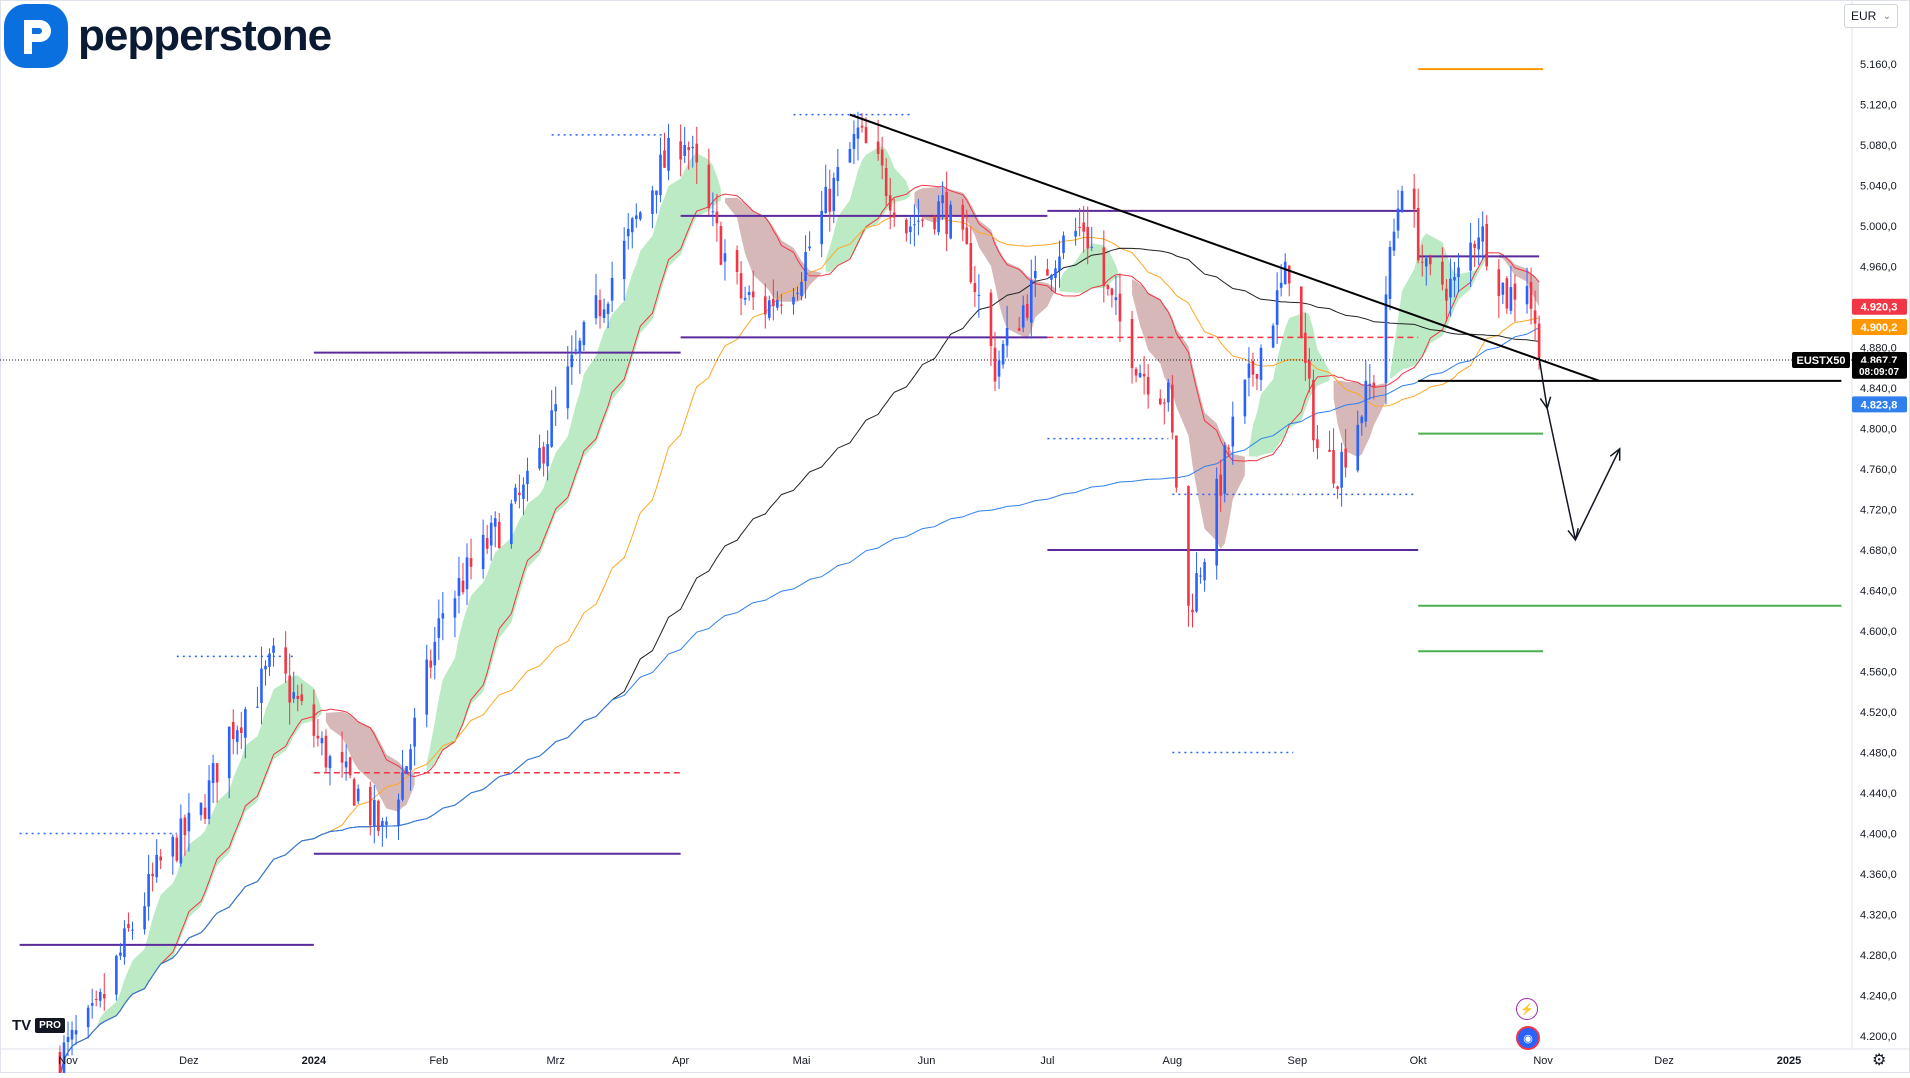 The height and width of the screenshot is (1078, 1910). What do you see at coordinates (1871, 16) in the screenshot?
I see `currency-select: EUR ⌄` at bounding box center [1871, 16].